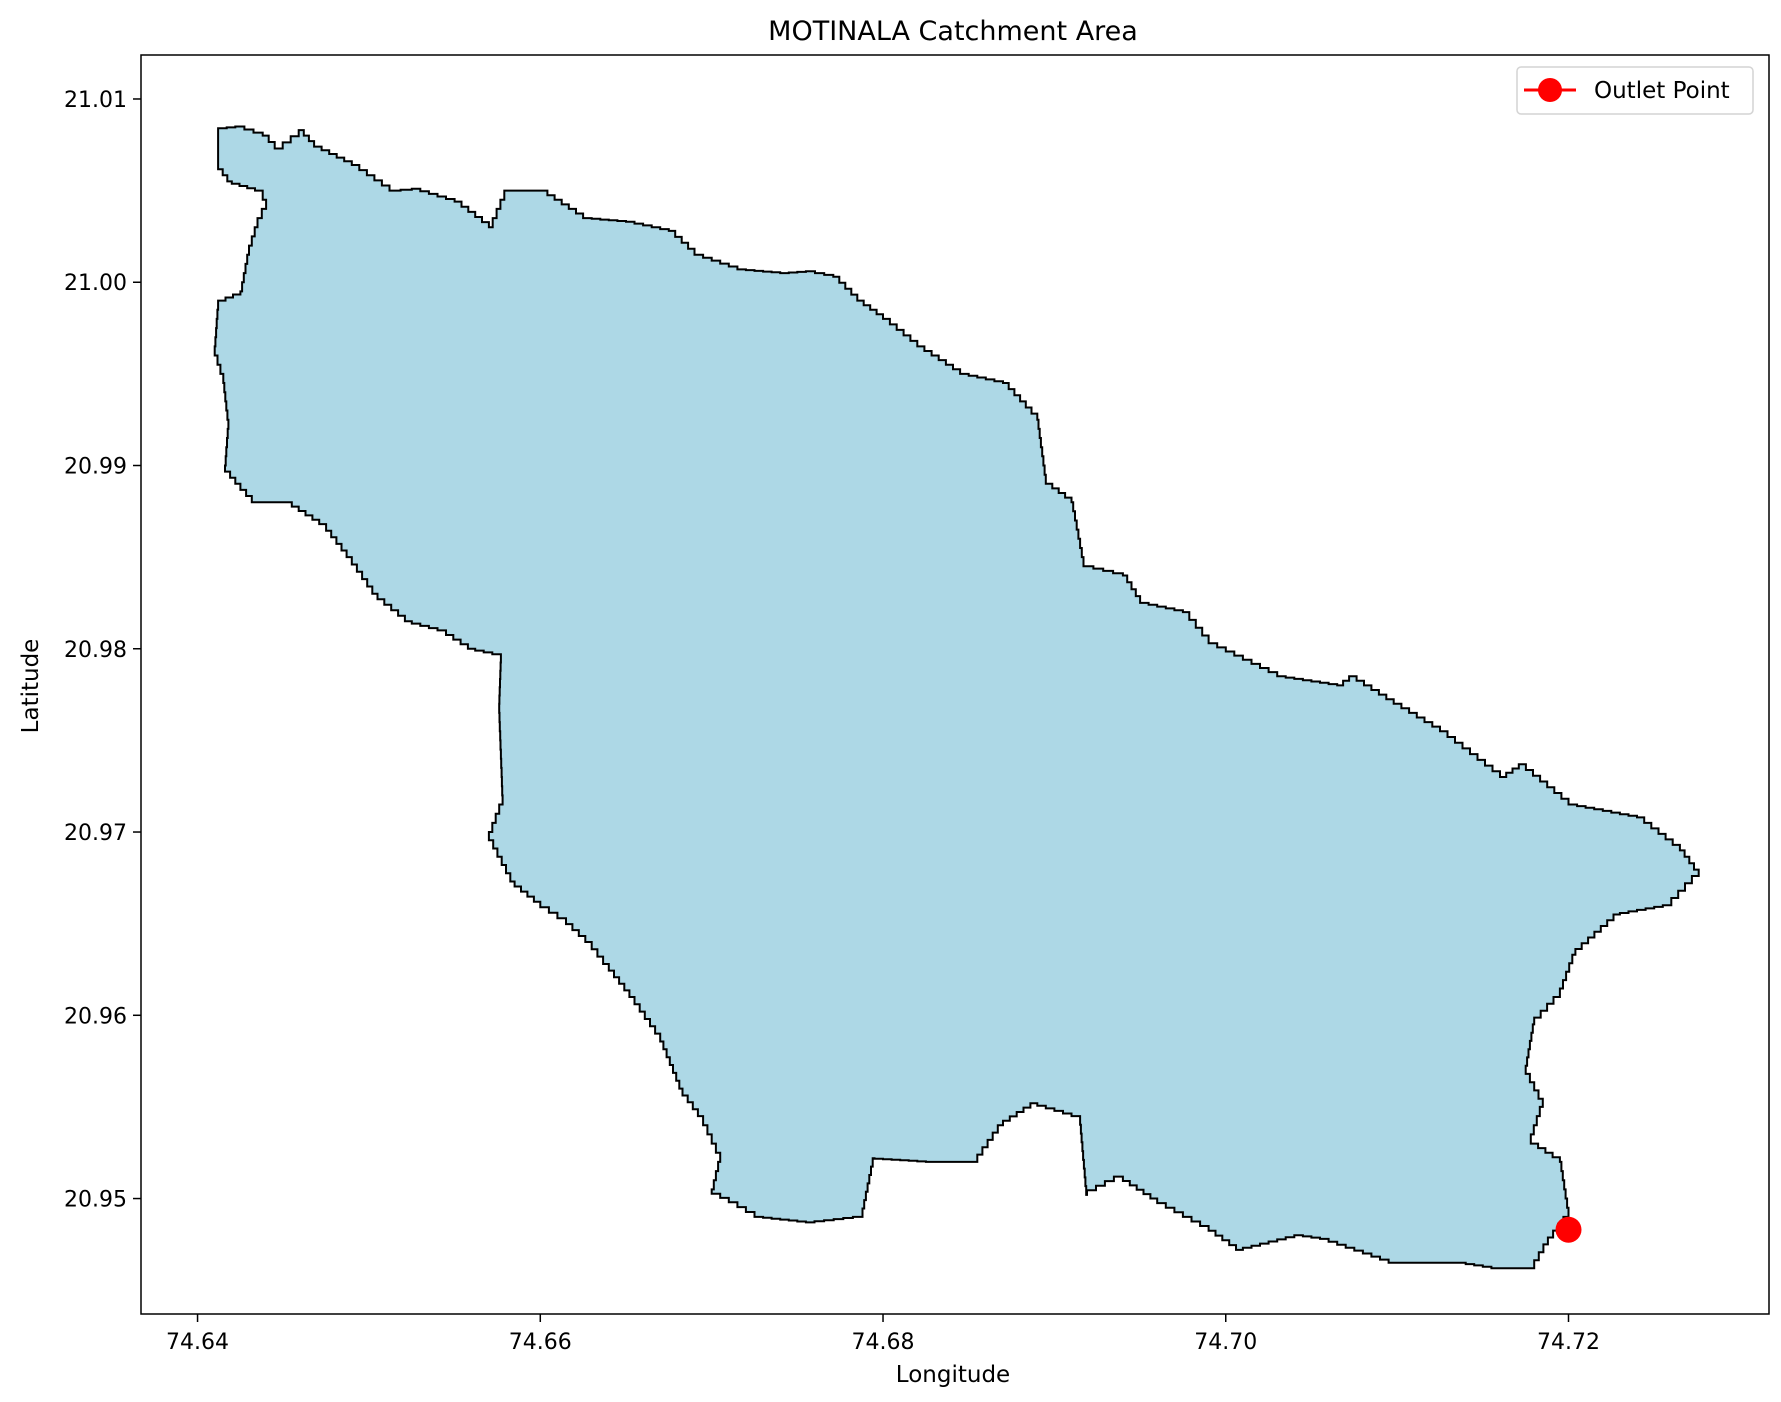  I want to click on y-tick-label: 21.00, so click(95, 283).